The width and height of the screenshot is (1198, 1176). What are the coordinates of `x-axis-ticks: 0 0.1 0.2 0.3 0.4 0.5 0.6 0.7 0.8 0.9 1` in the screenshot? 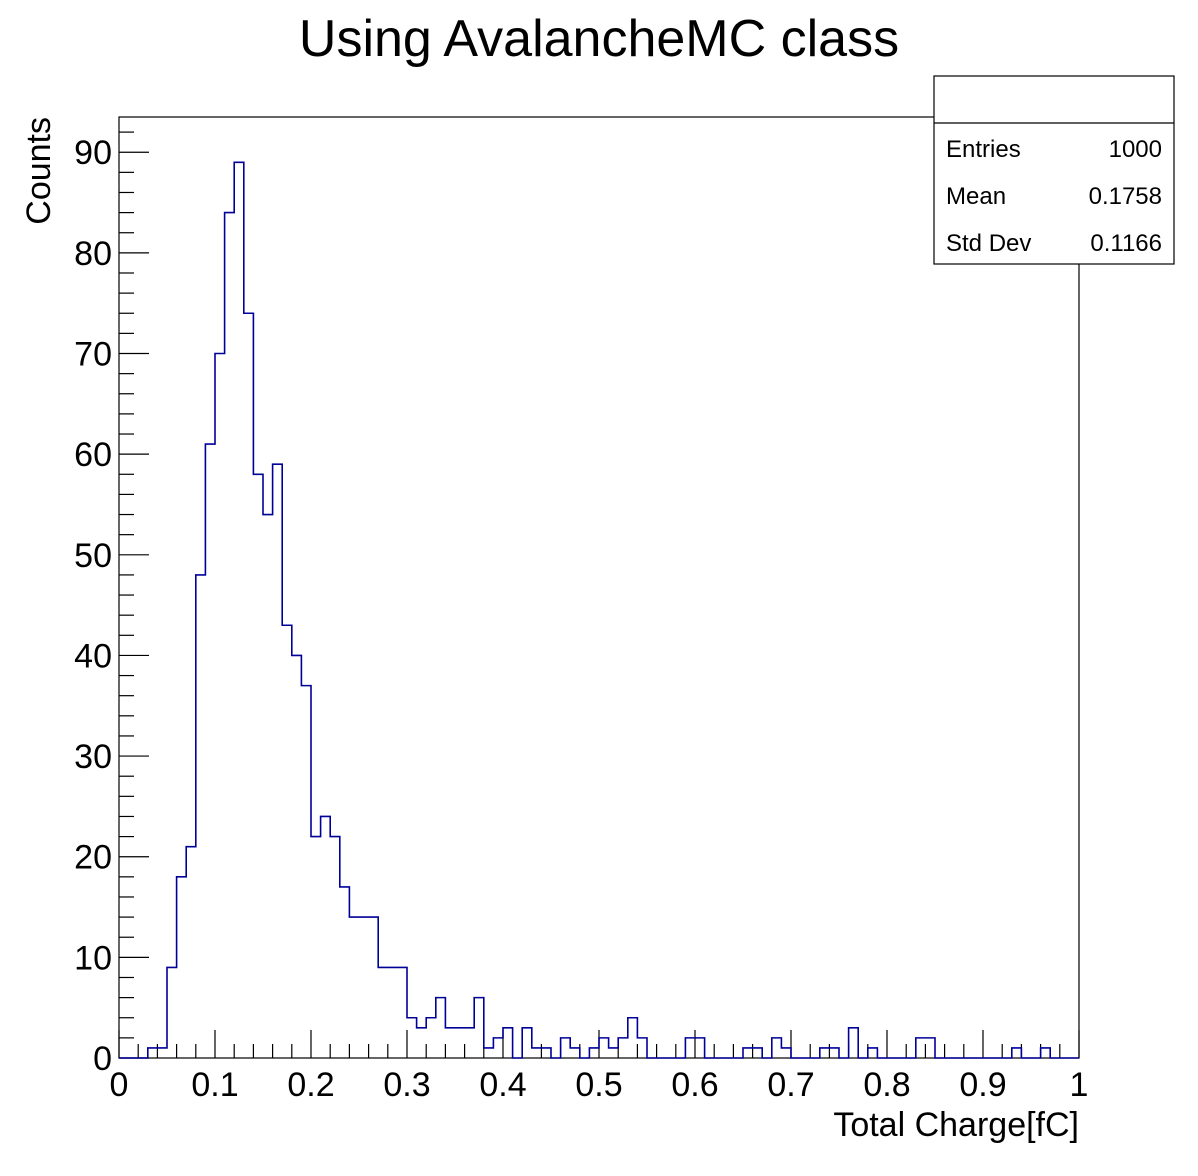 It's located at (599, 1067).